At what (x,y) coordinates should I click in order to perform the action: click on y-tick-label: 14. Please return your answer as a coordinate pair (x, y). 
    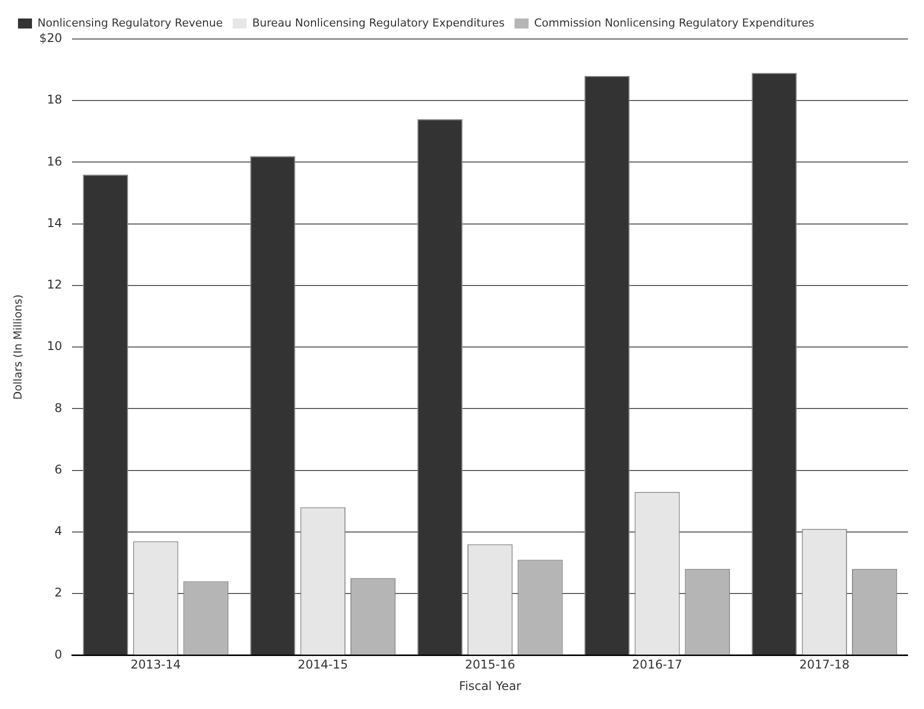
    Looking at the image, I should click on (54, 223).